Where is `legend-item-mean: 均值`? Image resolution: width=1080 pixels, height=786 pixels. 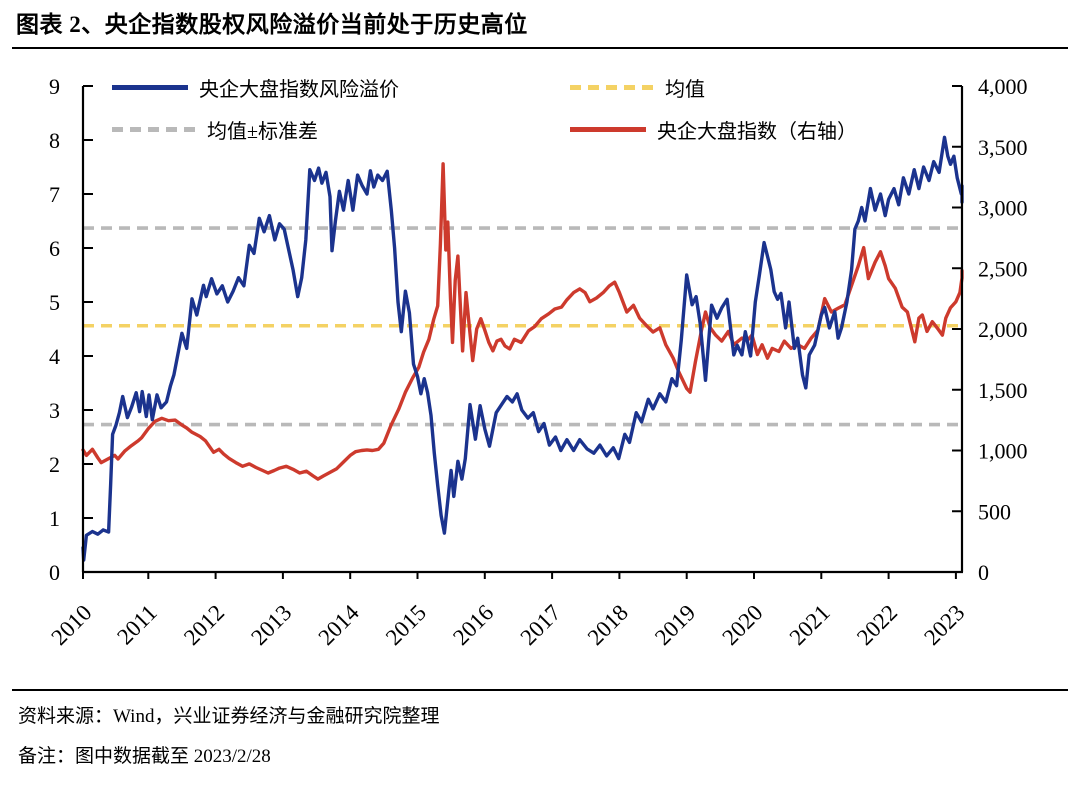 legend-item-mean: 均值 is located at coordinates (637, 88).